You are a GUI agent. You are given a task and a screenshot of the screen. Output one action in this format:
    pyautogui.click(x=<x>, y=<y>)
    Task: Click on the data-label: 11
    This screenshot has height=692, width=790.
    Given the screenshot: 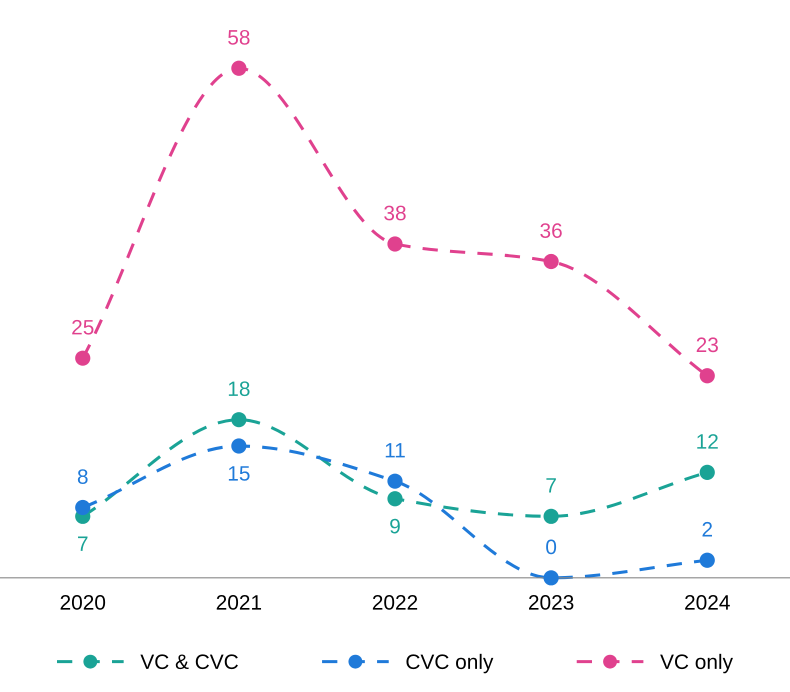 What is the action you would take?
    pyautogui.click(x=395, y=450)
    